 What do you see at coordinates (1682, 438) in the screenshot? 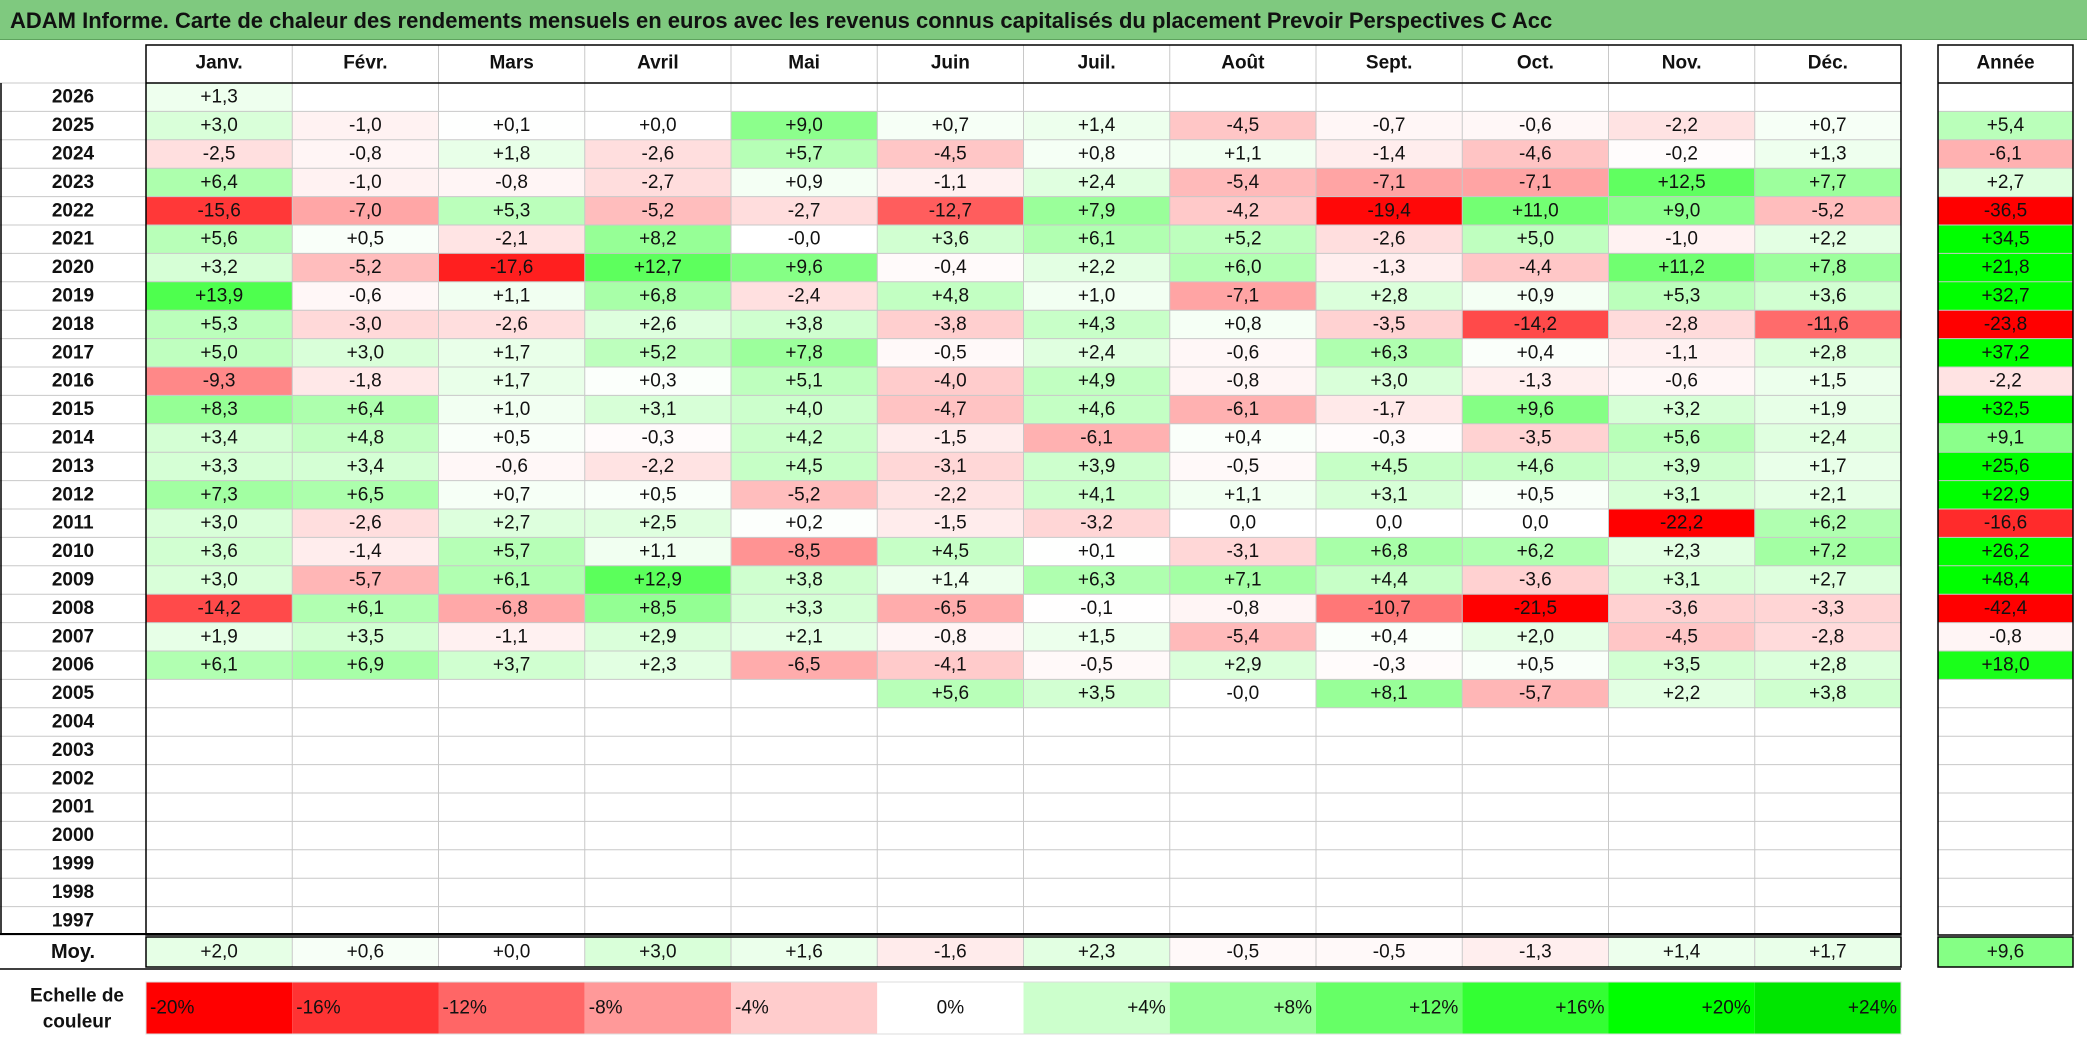
I see `heatmap-cell-value: +5,6` at bounding box center [1682, 438].